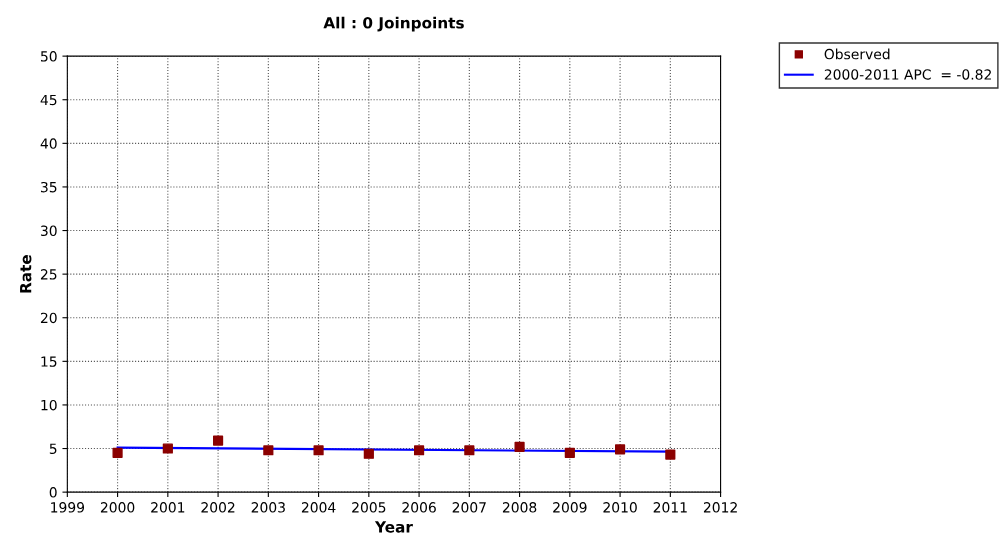 This screenshot has width=1005, height=545. What do you see at coordinates (720, 507) in the screenshot?
I see `x-tick-label: 2012` at bounding box center [720, 507].